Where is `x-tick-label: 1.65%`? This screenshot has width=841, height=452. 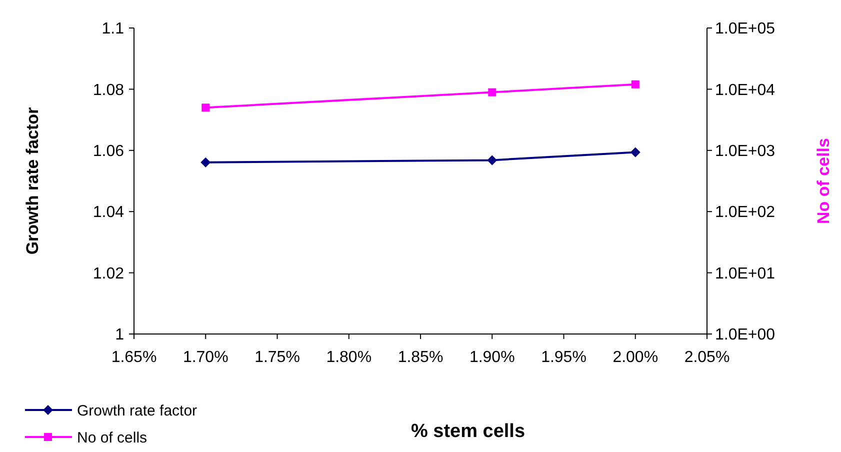
x-tick-label: 1.65% is located at coordinates (134, 357).